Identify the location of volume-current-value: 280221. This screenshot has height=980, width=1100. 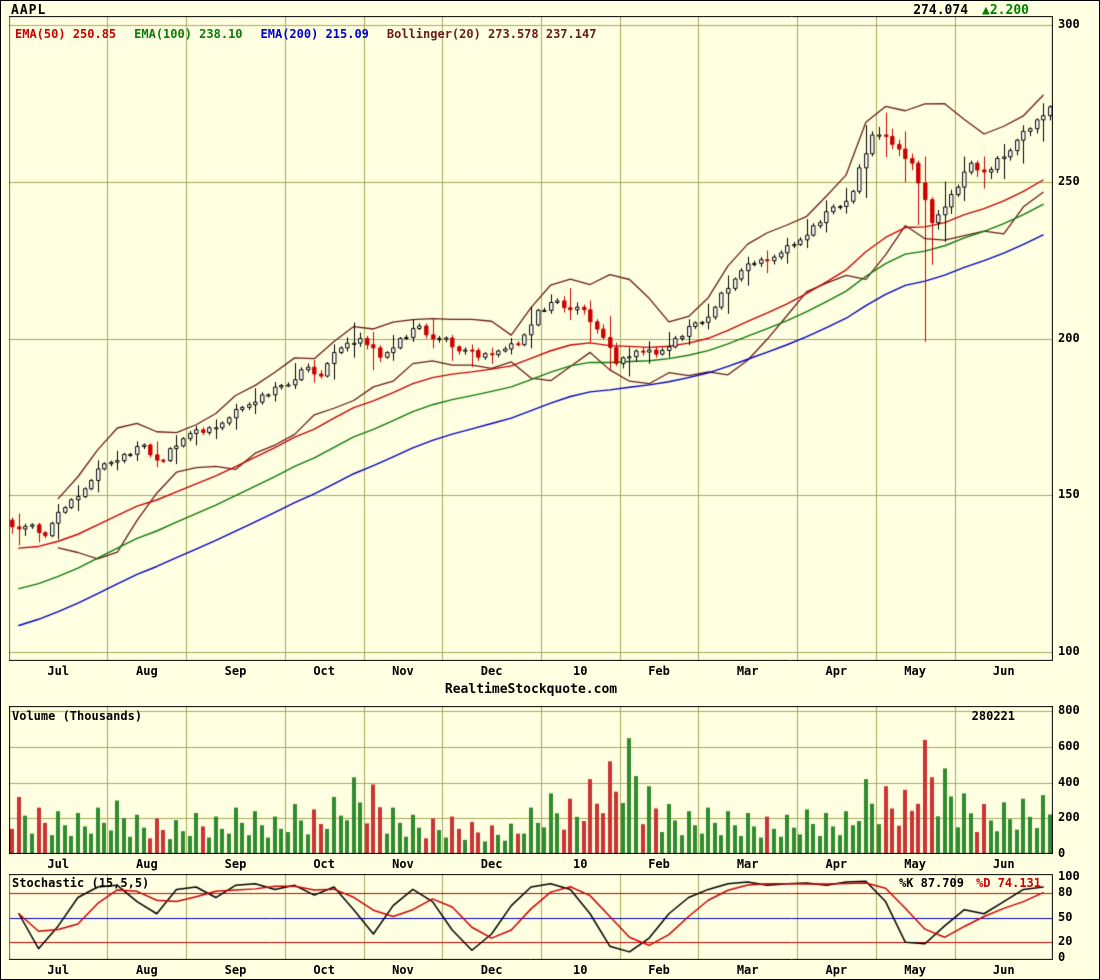
(993, 716).